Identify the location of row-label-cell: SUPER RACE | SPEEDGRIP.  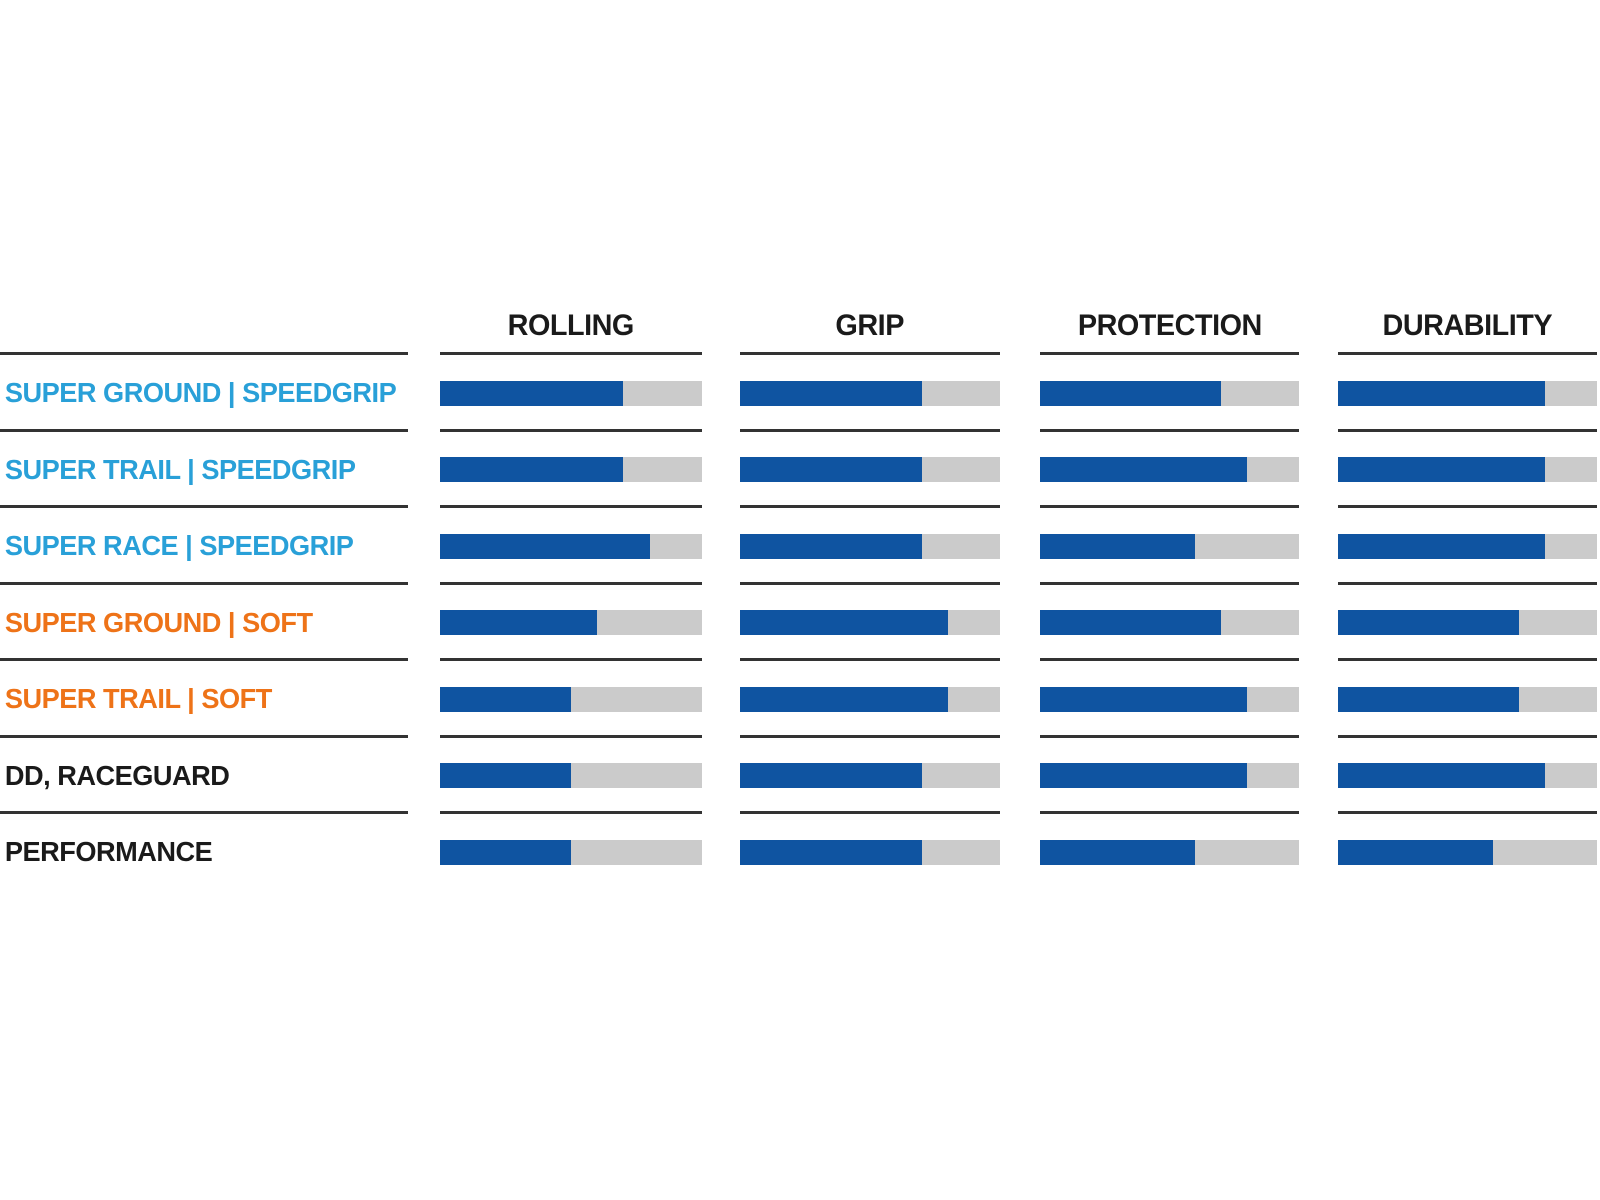
(204, 546).